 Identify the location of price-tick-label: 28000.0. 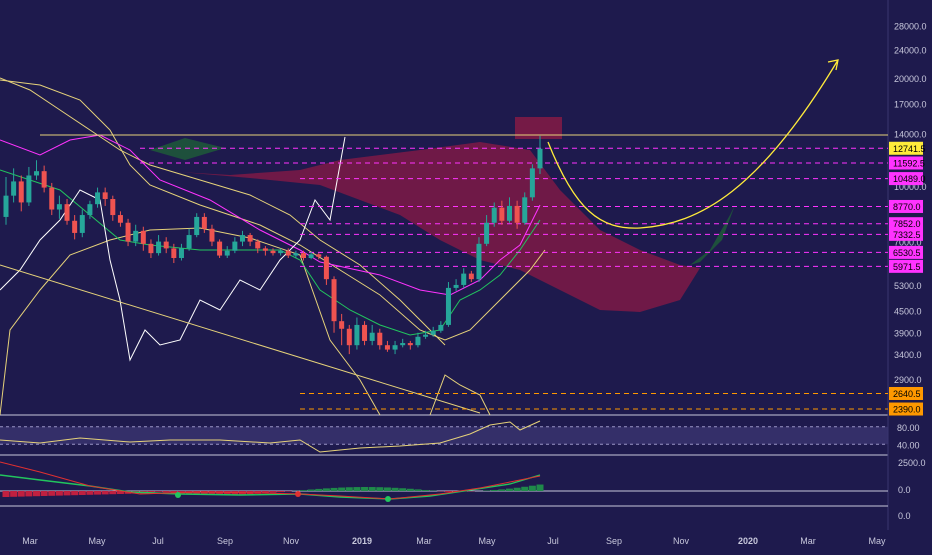
(910, 27).